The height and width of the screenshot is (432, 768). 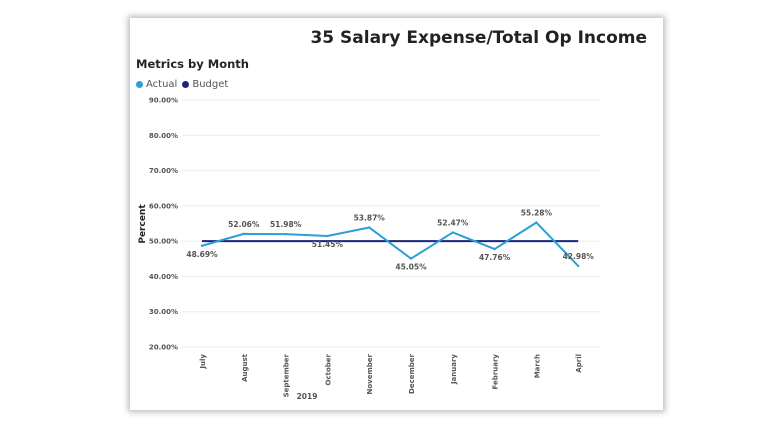 What do you see at coordinates (244, 224) in the screenshot?
I see `data-label-actual: 52.06%` at bounding box center [244, 224].